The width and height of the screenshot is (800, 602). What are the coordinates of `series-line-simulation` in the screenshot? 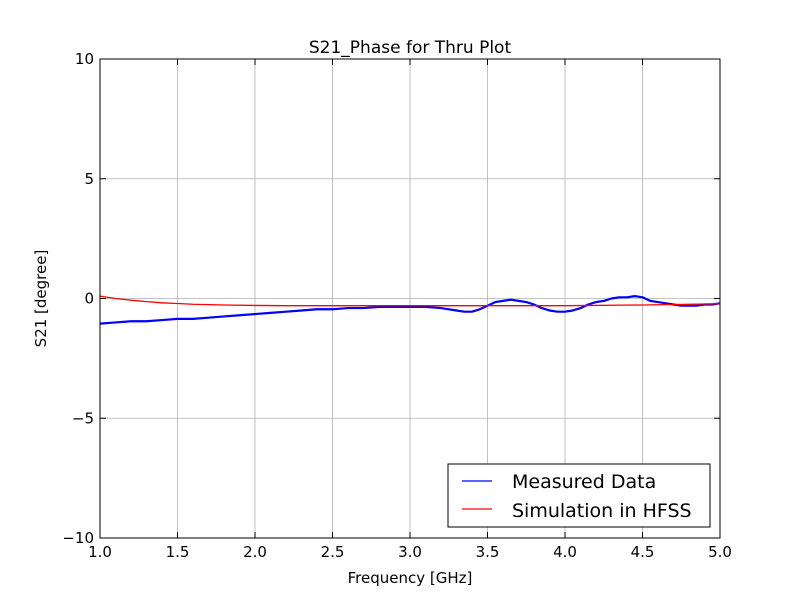 It's located at (410, 301).